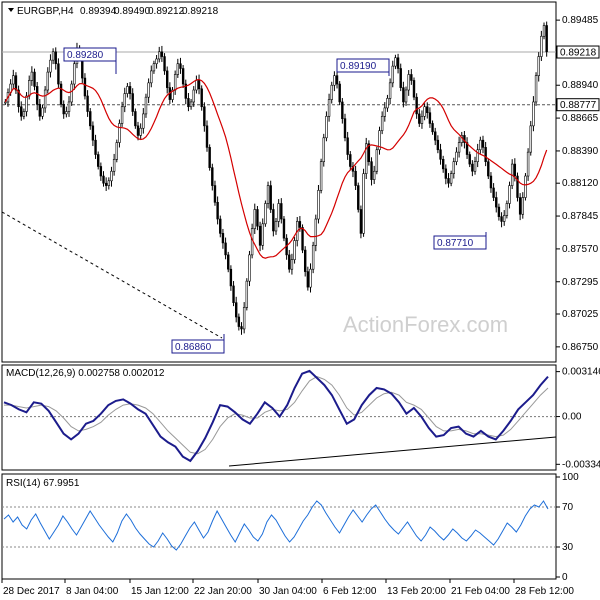  Describe the element at coordinates (193, 347) in the screenshot. I see `annotation-label: 0.86860` at that location.